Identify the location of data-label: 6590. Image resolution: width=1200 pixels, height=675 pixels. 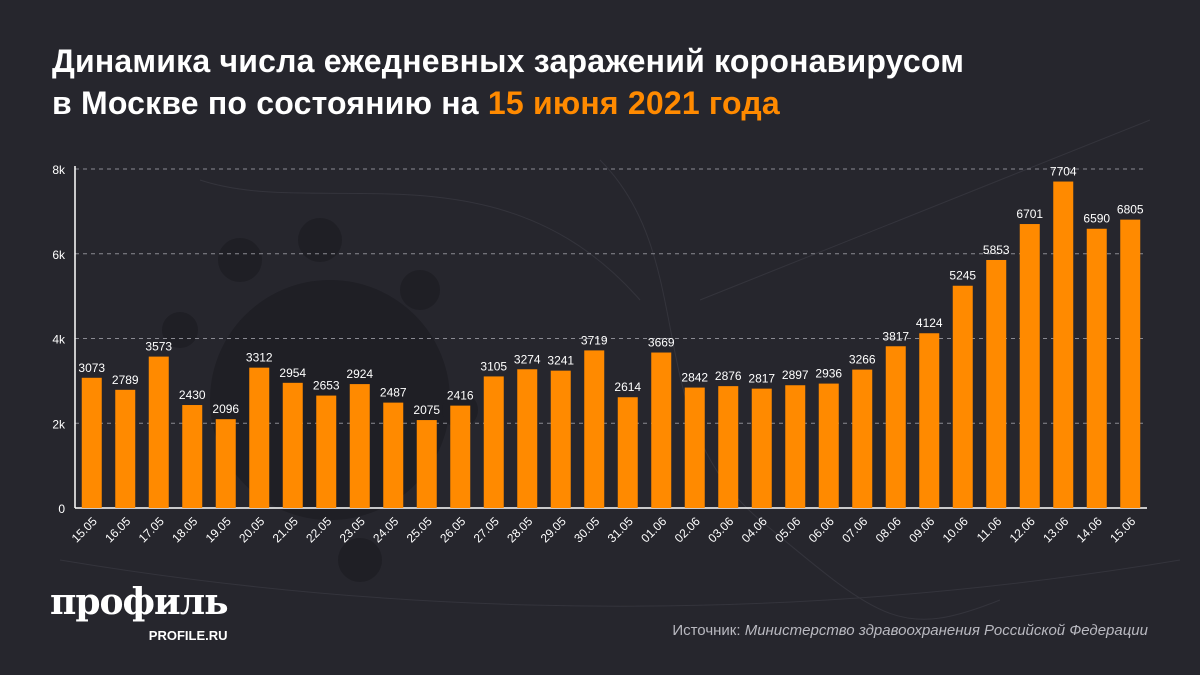
(1096, 219).